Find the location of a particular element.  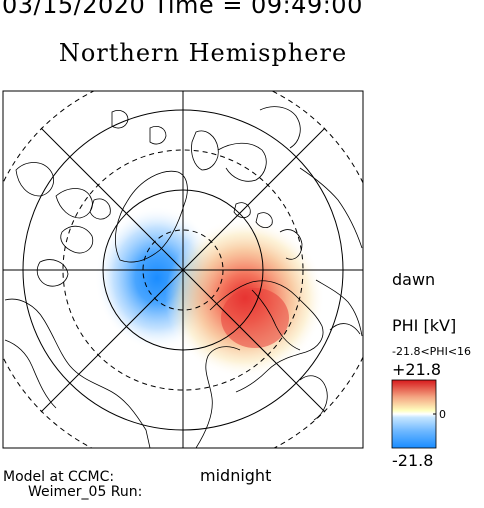

dawn-label: dawn is located at coordinates (414, 279).